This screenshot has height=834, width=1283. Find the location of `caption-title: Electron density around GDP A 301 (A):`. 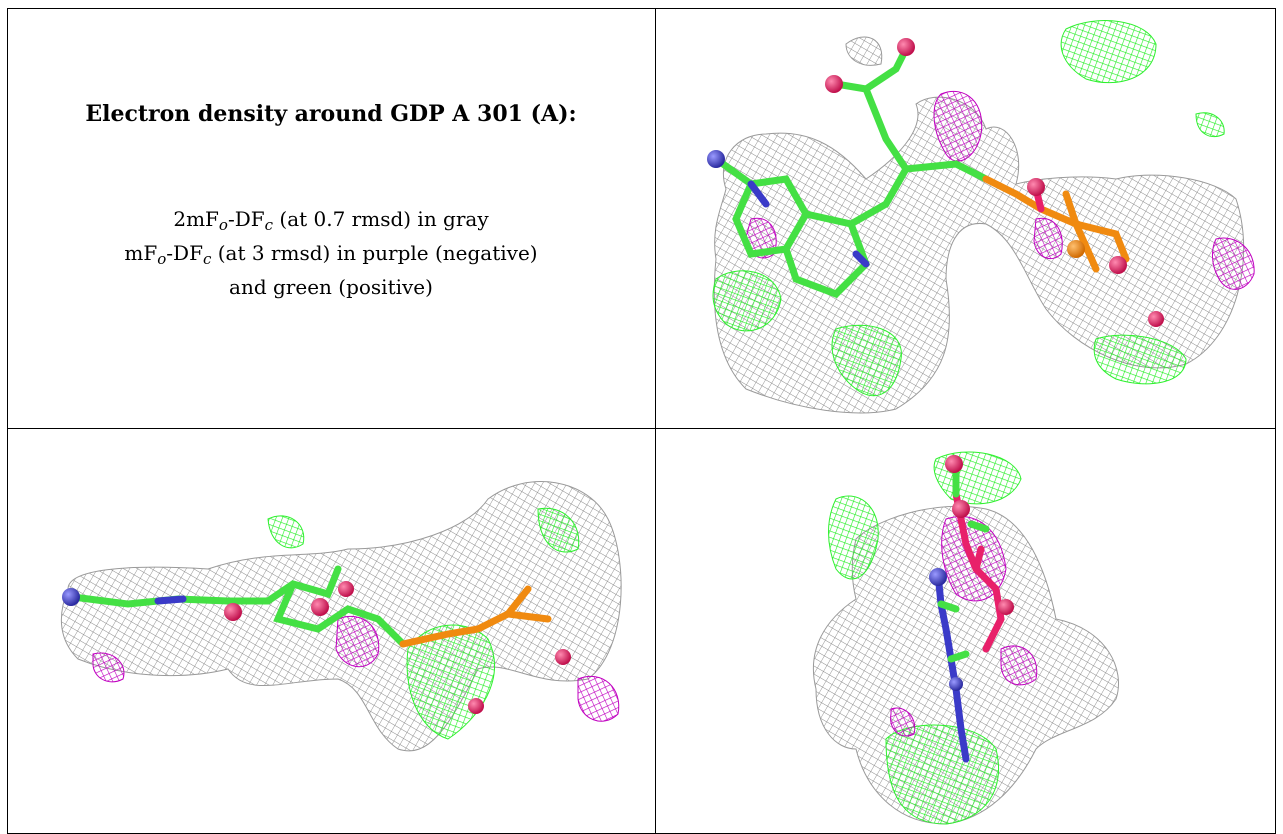

caption-title: Electron density around GDP A 301 (A): is located at coordinates (331, 114).